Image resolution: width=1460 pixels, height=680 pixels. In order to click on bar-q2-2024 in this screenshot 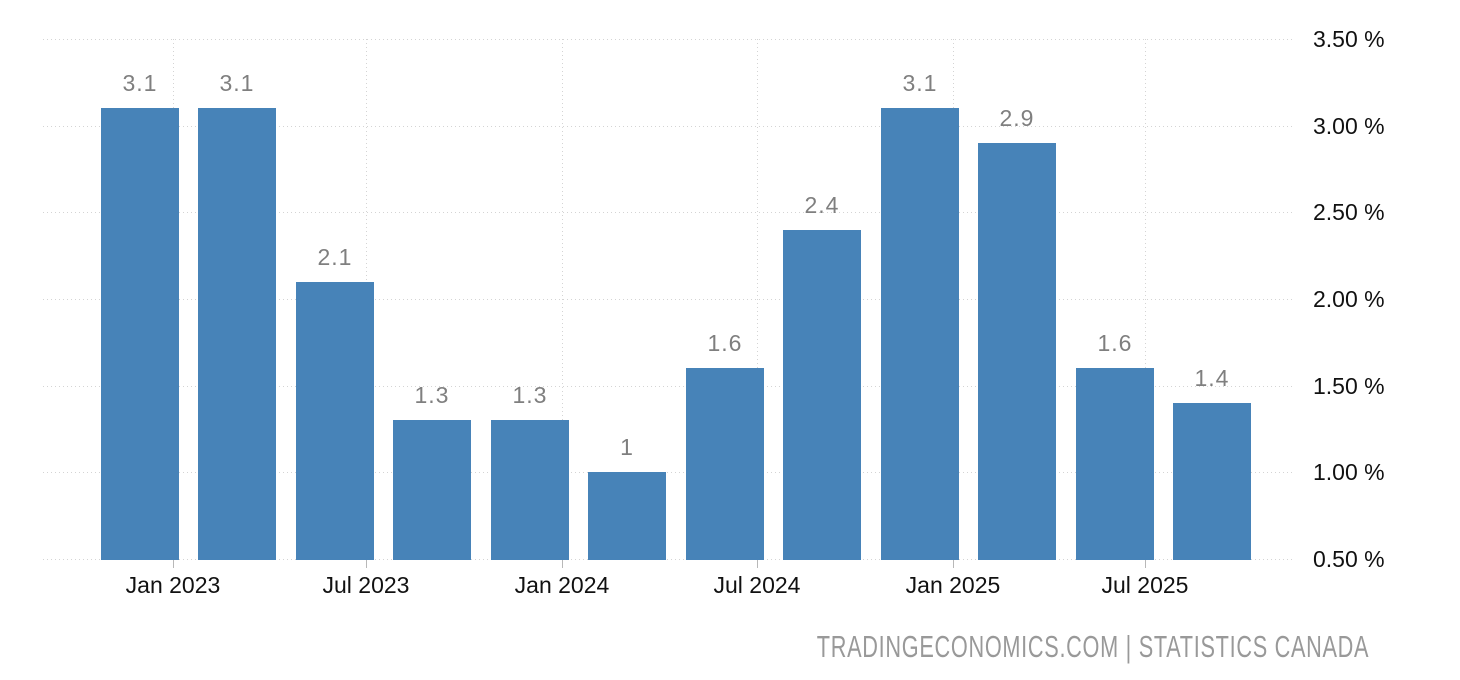, I will do `click(627, 516)`.